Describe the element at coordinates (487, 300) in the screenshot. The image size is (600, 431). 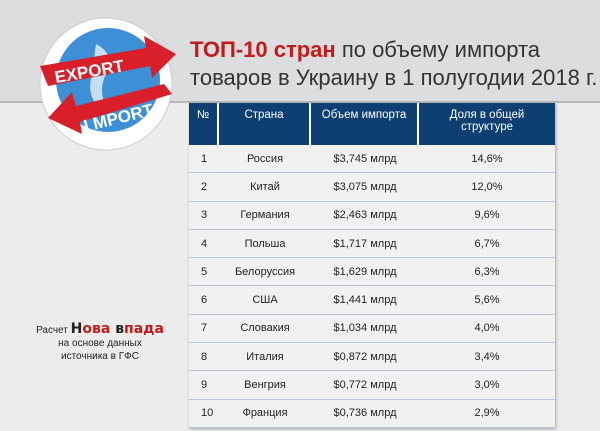
I see `cell-share: 5,6%` at that location.